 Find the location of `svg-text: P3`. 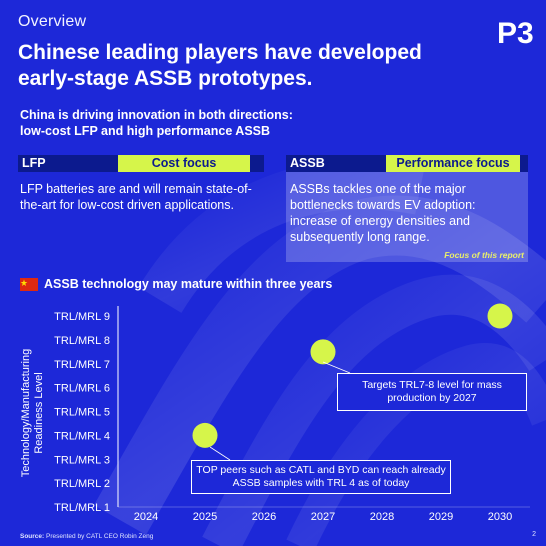

svg-text: P3 is located at coordinates (515, 32).